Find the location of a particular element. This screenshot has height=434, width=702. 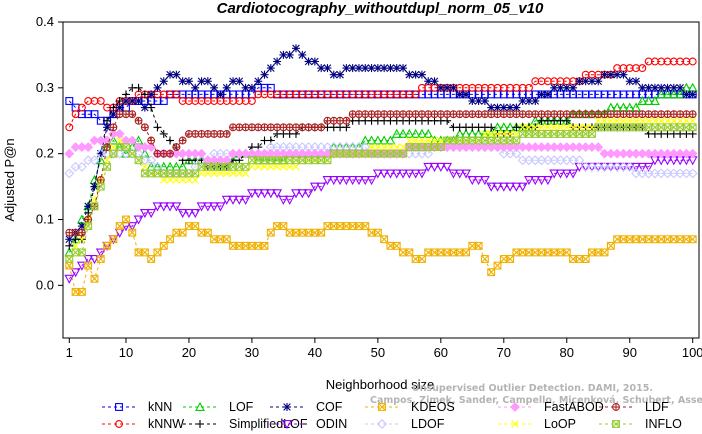

legend-item-INFLO: INFLO is located at coordinates (640, 424).